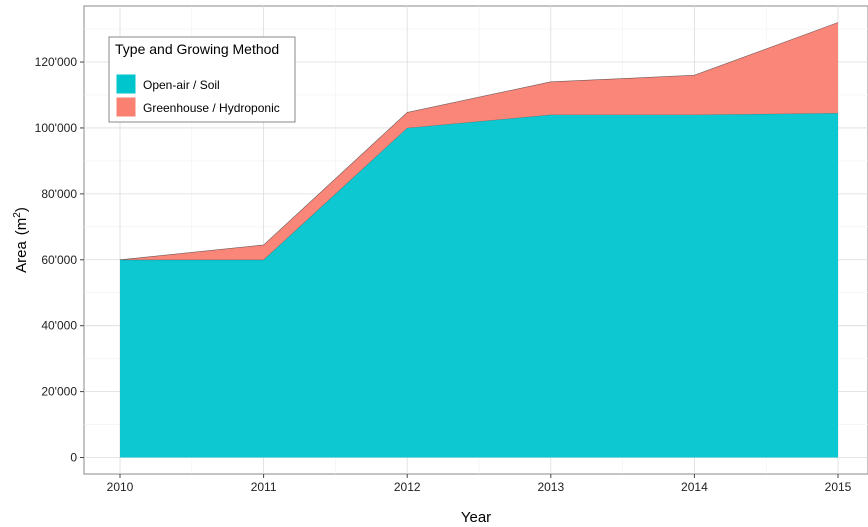  I want to click on x-tick-label: 2010, so click(120, 487).